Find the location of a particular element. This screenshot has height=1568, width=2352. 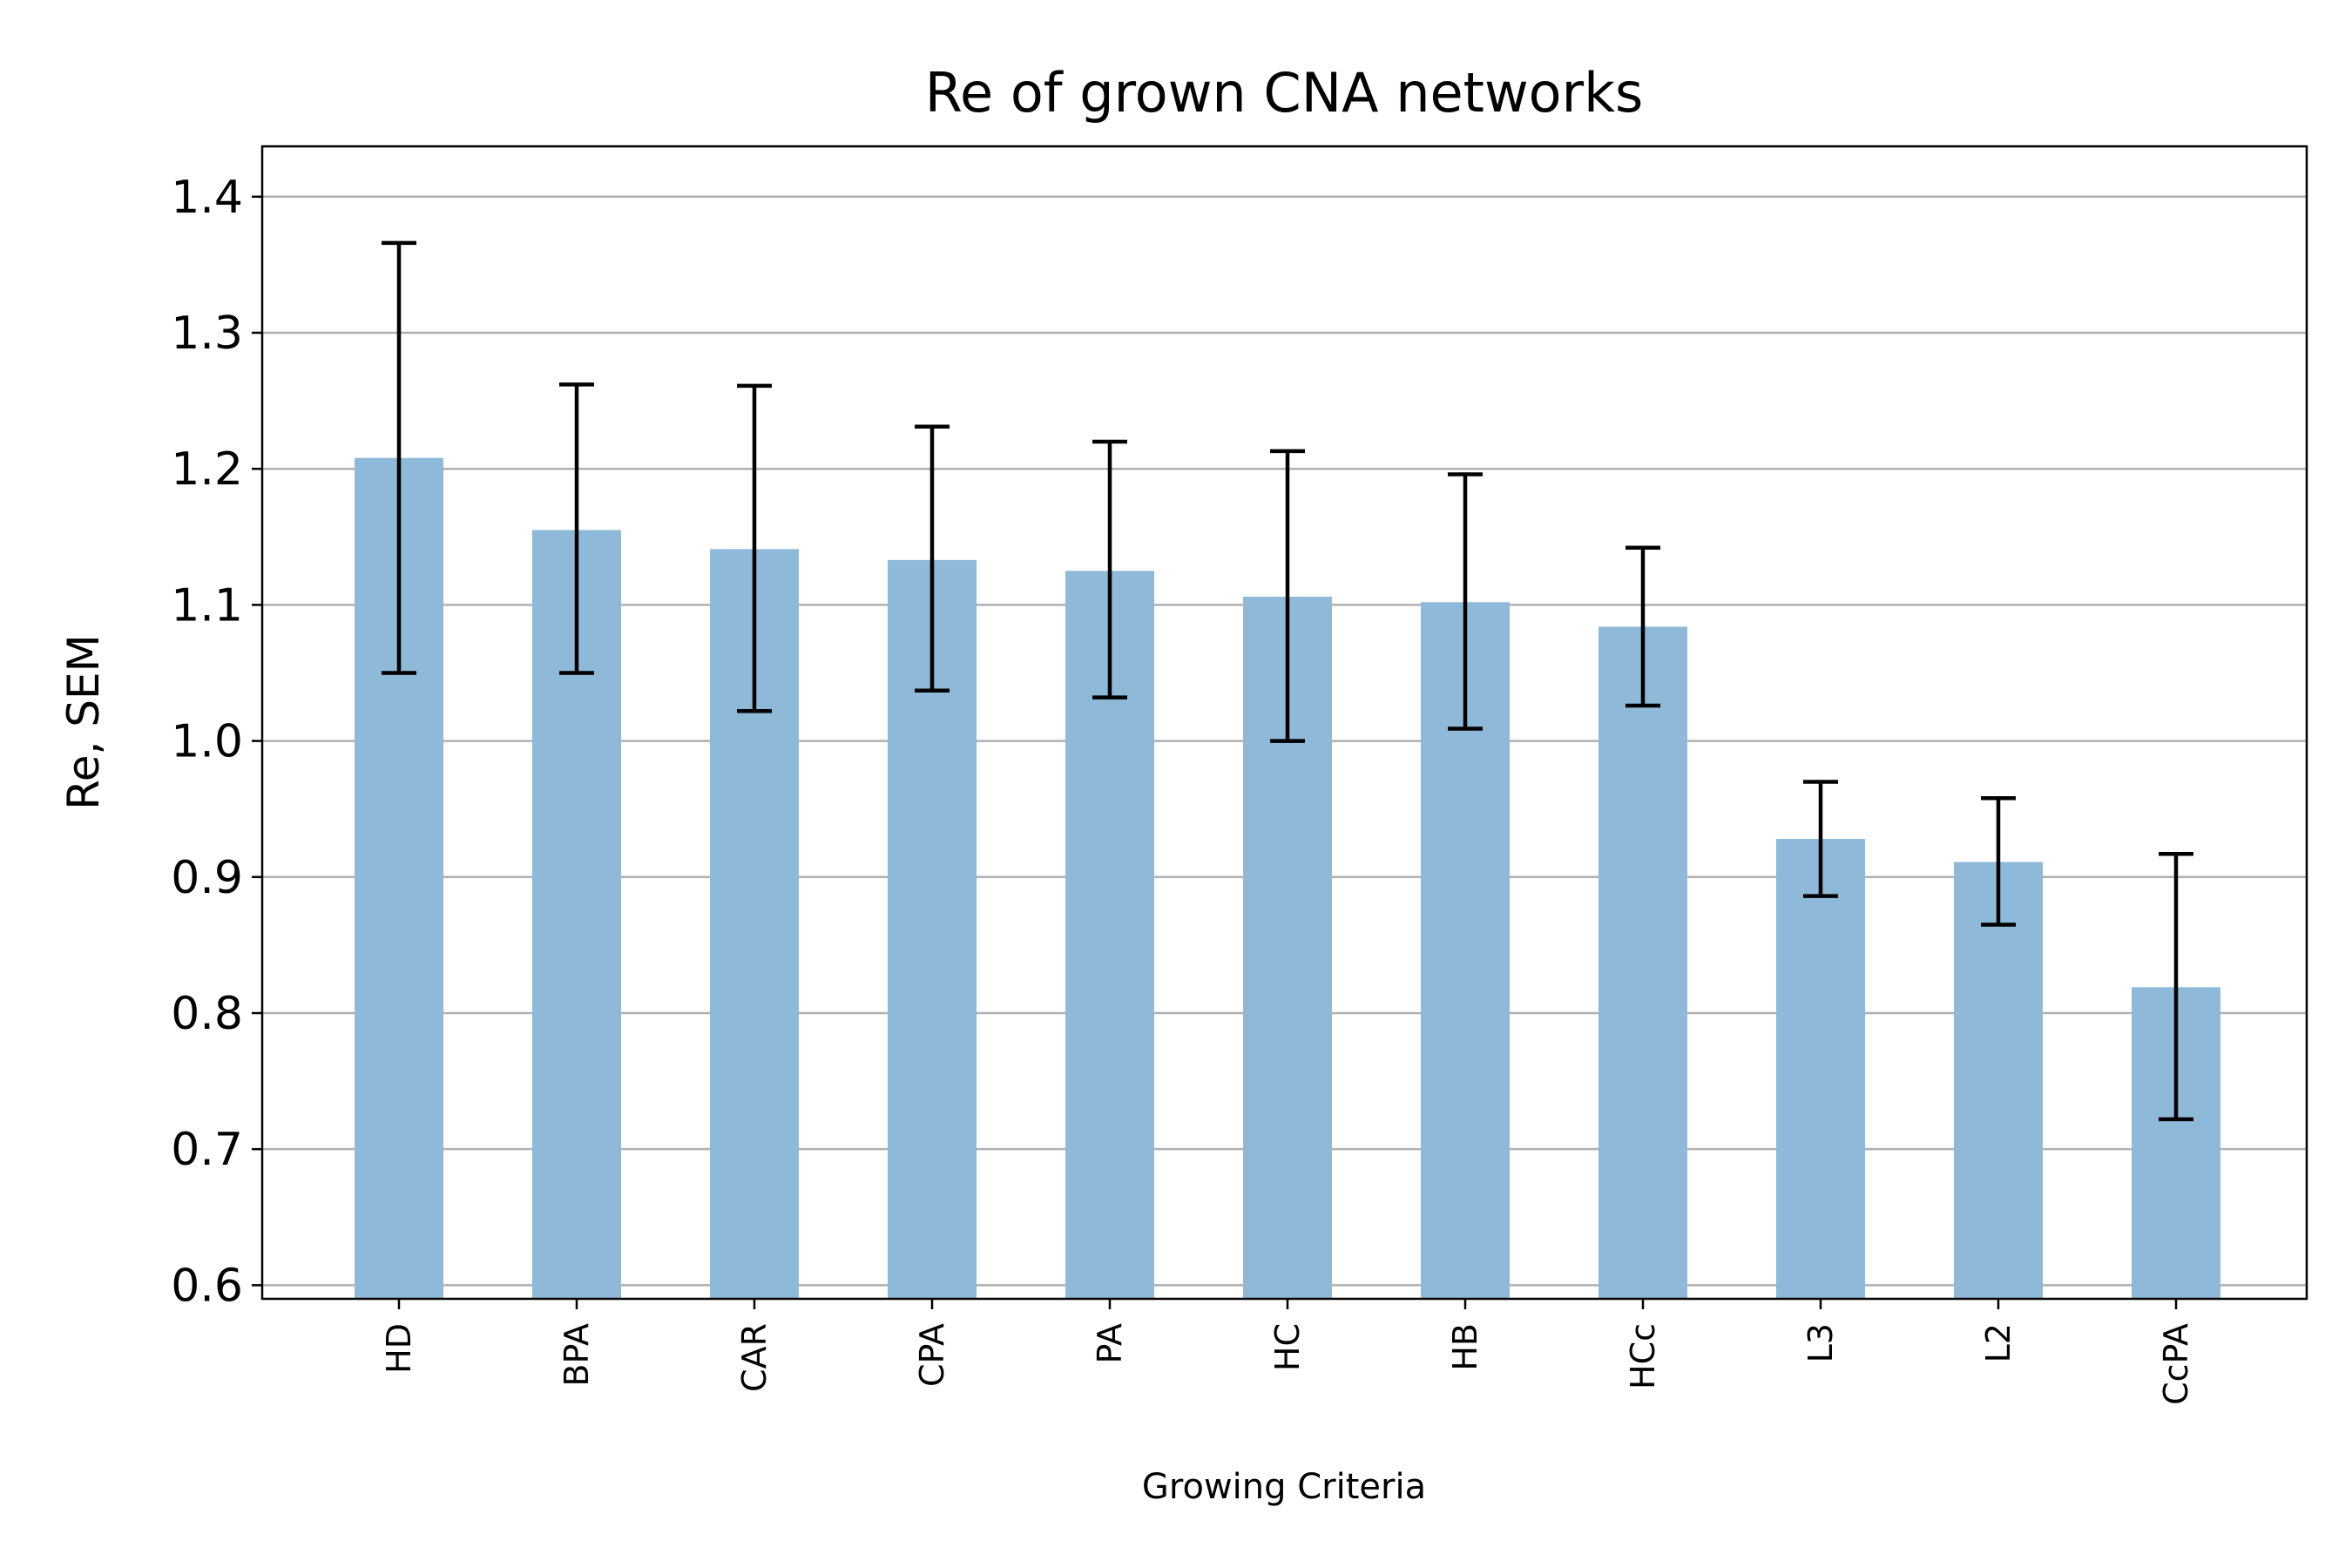

bar-l3 is located at coordinates (1821, 1069).